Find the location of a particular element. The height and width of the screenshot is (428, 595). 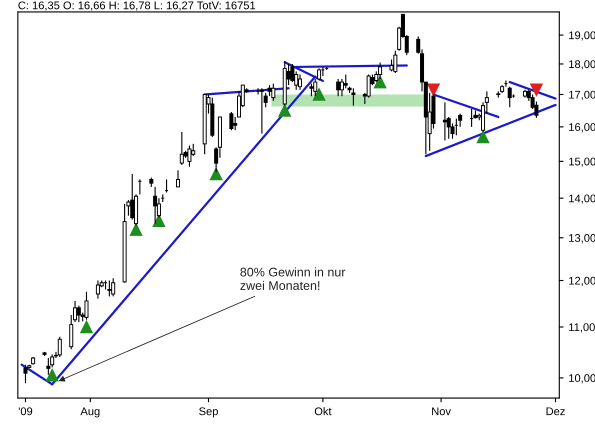

annotation: 80% Gewinn in nur zwei Monaten! is located at coordinates (293, 278).